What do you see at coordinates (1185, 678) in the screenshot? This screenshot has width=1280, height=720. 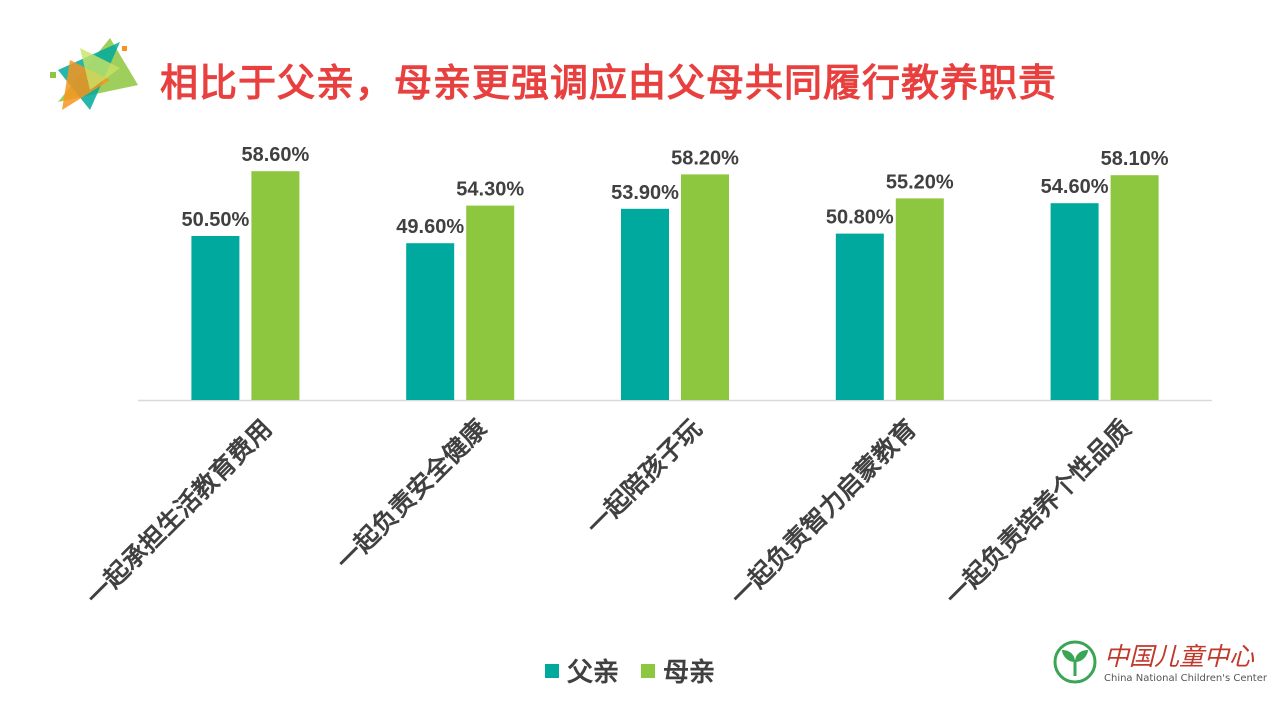 I see `org-name-en: China National Children's Center` at bounding box center [1185, 678].